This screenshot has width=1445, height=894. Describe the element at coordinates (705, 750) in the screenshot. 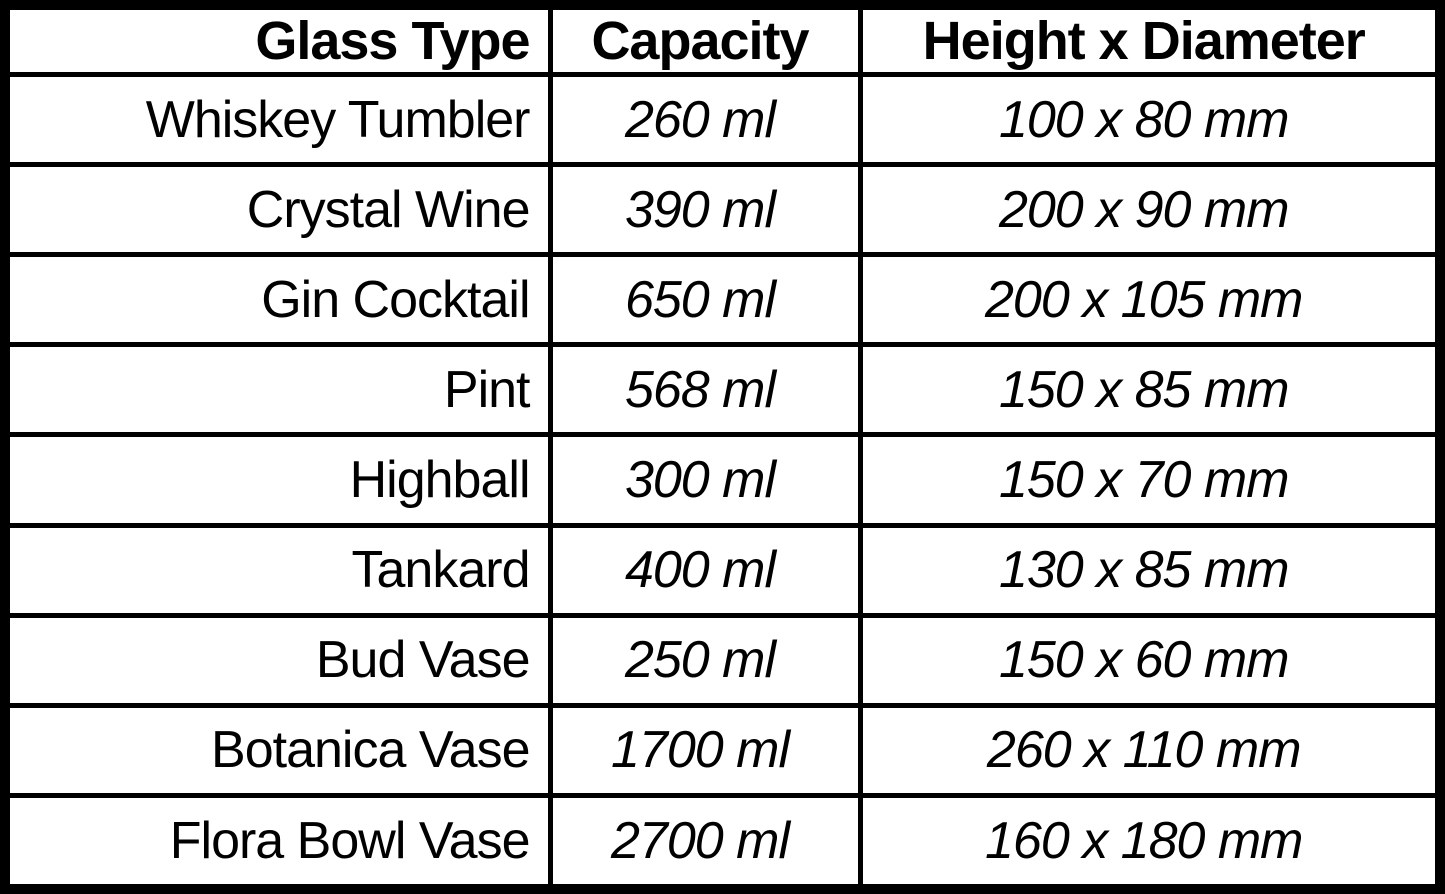

I see `cell-capacity: 1700 ml` at that location.